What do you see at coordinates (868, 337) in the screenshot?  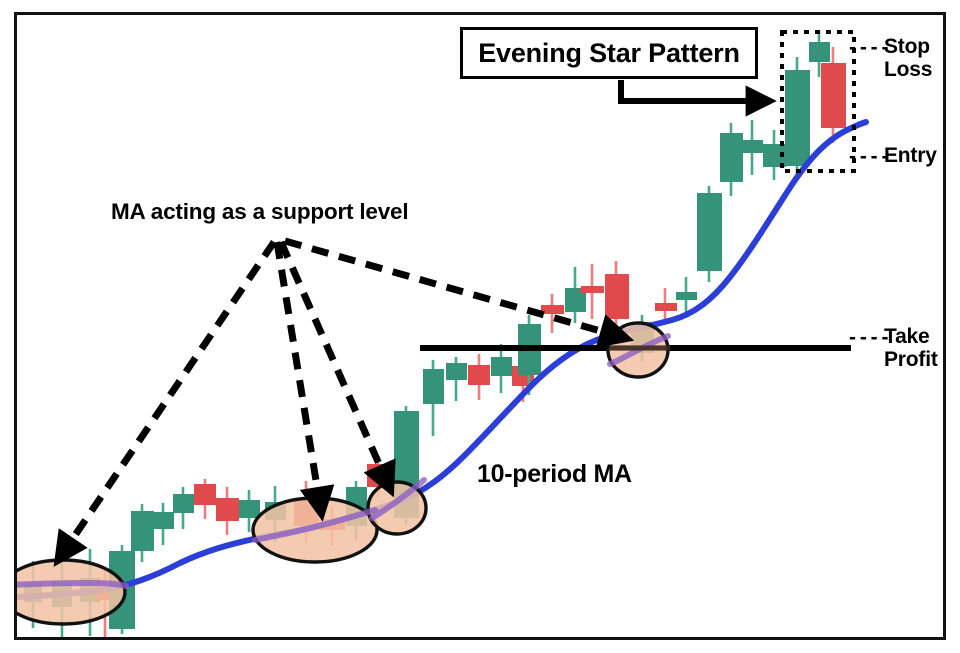 I see `take-profit-dash-marker: - - - -` at bounding box center [868, 337].